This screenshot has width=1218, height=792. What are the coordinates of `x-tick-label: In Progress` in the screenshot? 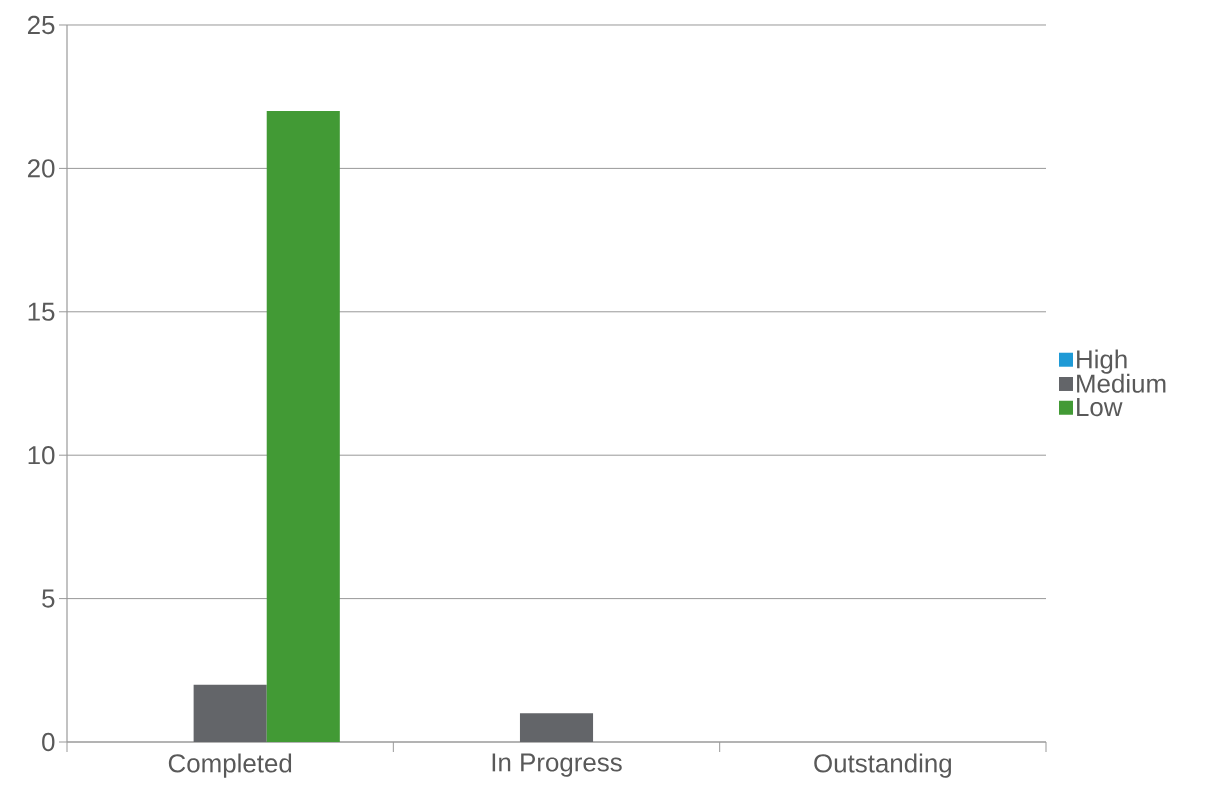 It's located at (557, 765).